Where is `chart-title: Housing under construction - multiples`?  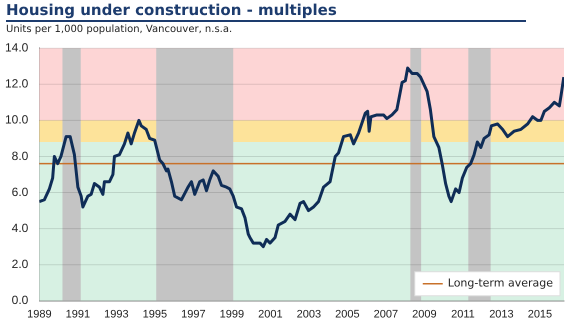 chart-title: Housing under construction - multiples is located at coordinates (266, 11).